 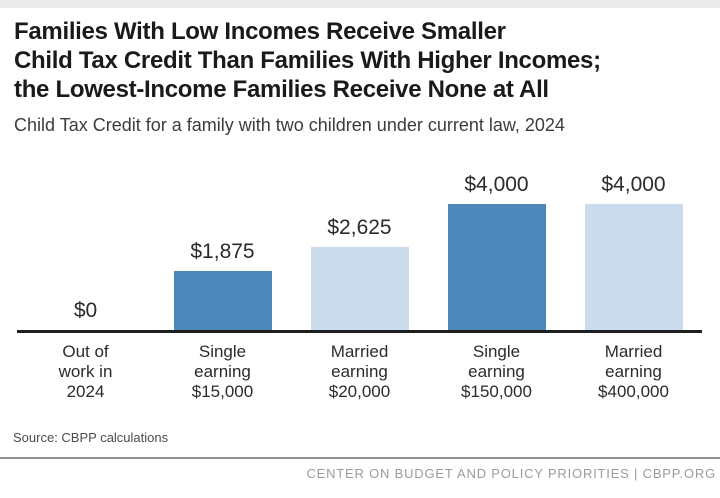 I want to click on bar-value-label: $2,625, so click(x=359, y=227).